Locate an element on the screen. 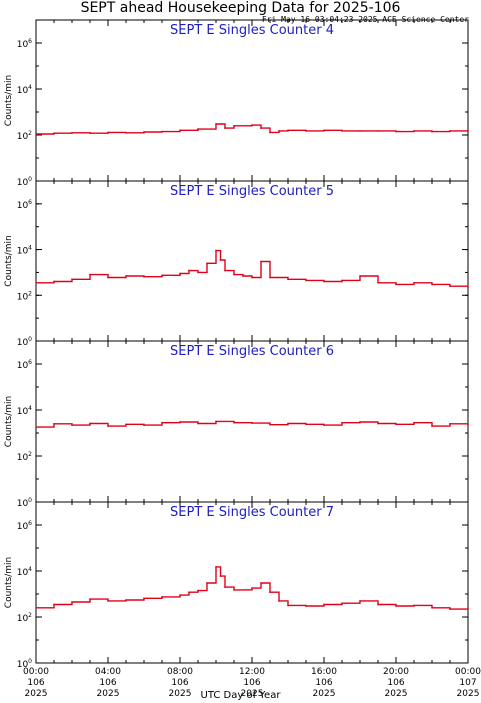 This screenshot has width=481, height=703. x-tick-label: 16:00 is located at coordinates (324, 672).